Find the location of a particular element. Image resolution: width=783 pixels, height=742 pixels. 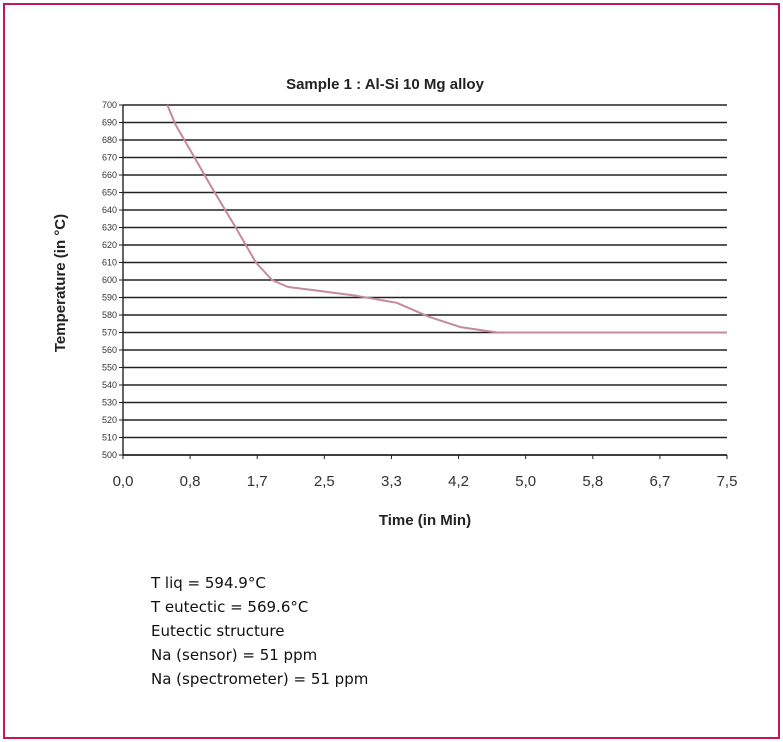

x-tick-label: 5,0 is located at coordinates (525, 481).